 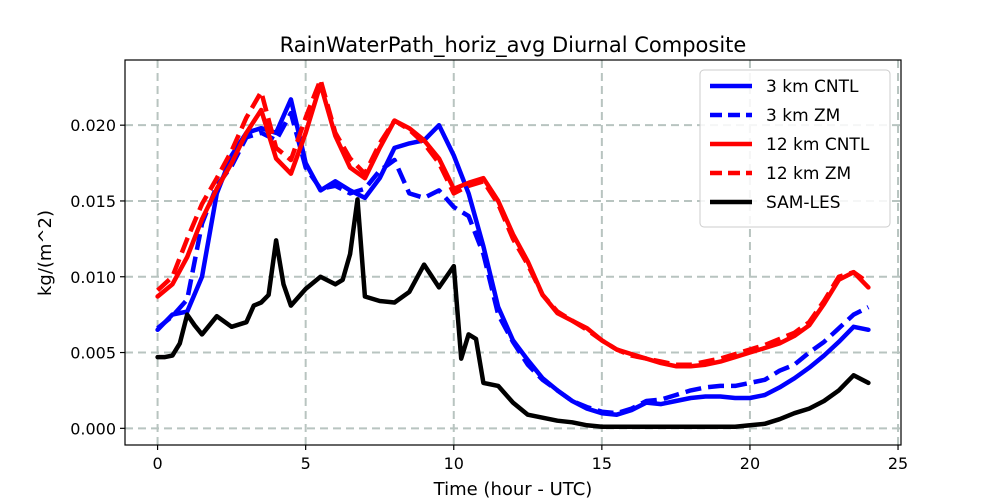 I want to click on legend-label: 12 km CNTL, so click(x=818, y=145).